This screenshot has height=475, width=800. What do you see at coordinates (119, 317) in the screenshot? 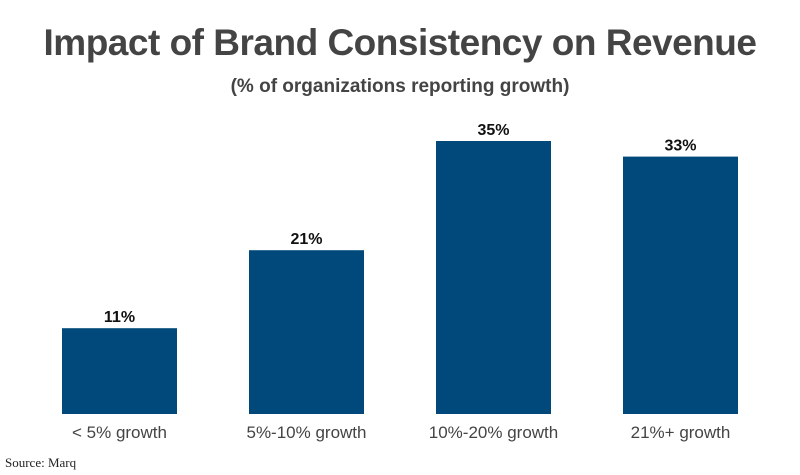
I see `data-label: 11%` at bounding box center [119, 317].